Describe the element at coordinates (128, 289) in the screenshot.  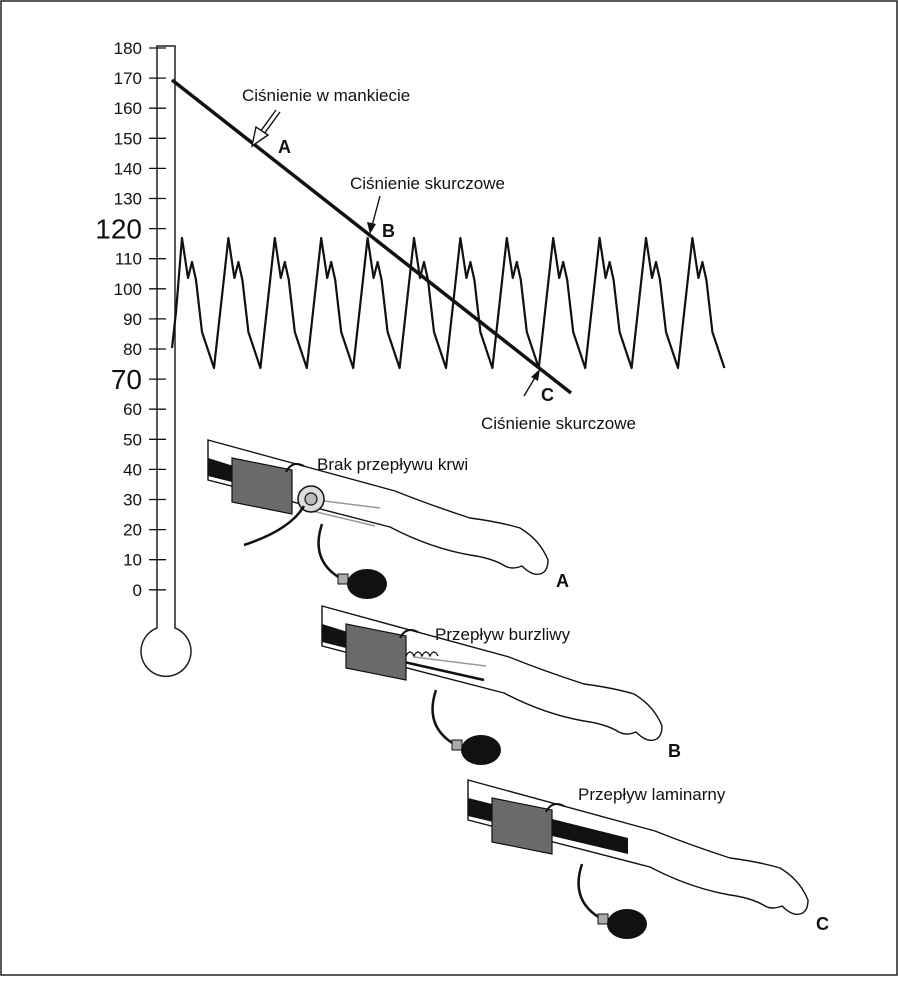
I see `scale-tick-label: 100` at that location.